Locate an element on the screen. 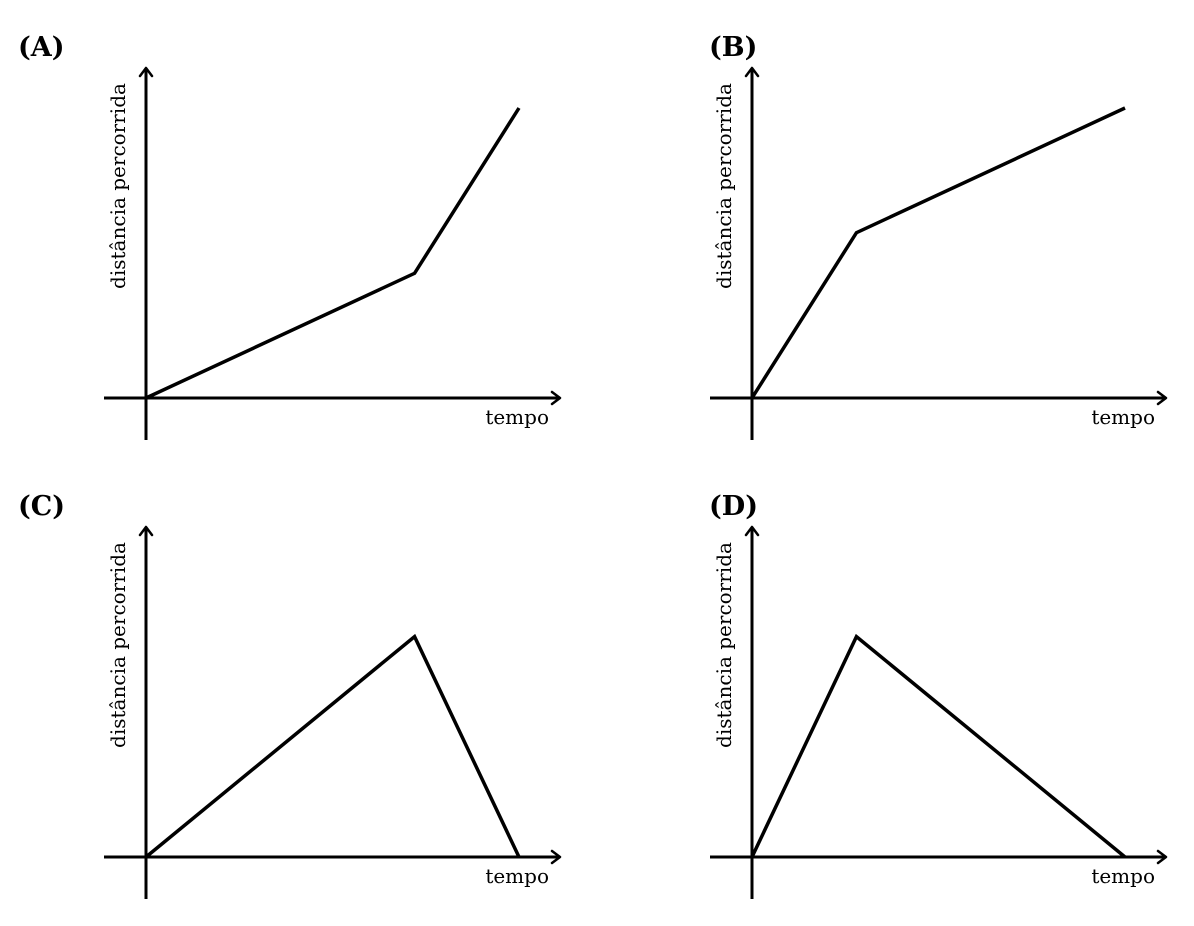 The width and height of the screenshot is (1194, 926). panel-label-d: (D) is located at coordinates (733, 506).